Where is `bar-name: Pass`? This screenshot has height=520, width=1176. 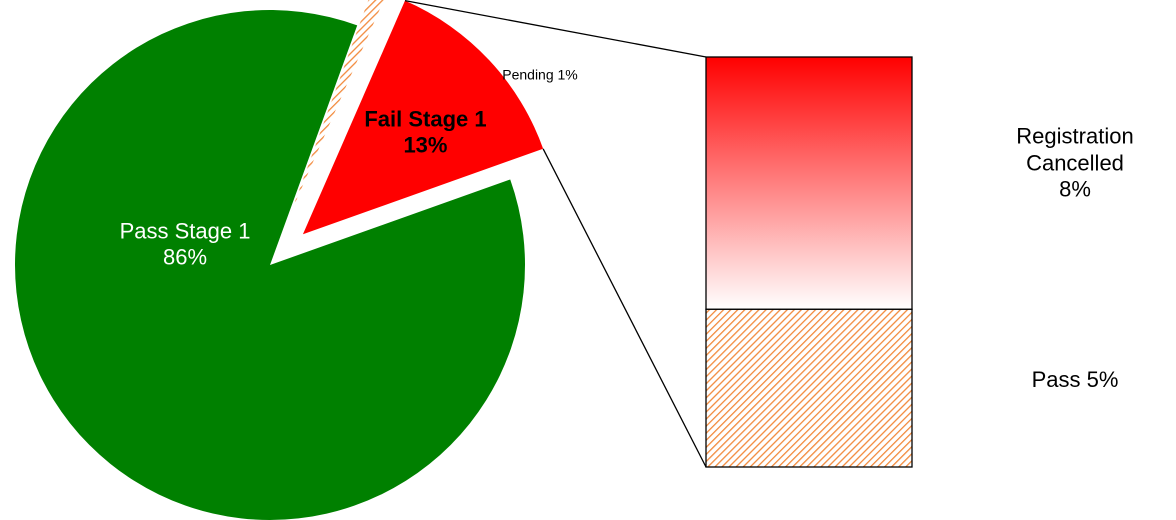
bar-name: Pass is located at coordinates (1056, 379).